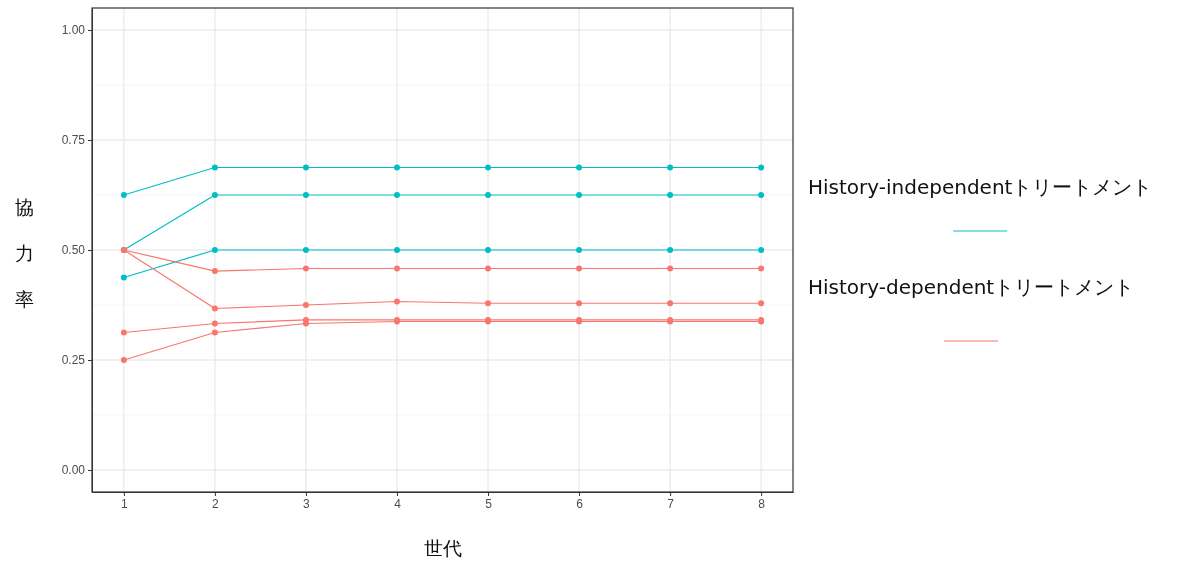  What do you see at coordinates (307, 503) in the screenshot?
I see `x-tick-label: 3` at bounding box center [307, 503].